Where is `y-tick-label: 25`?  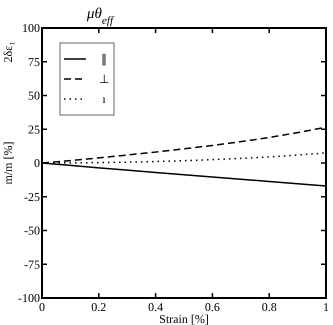
y-tick-label: 25 is located at coordinates (34, 129).